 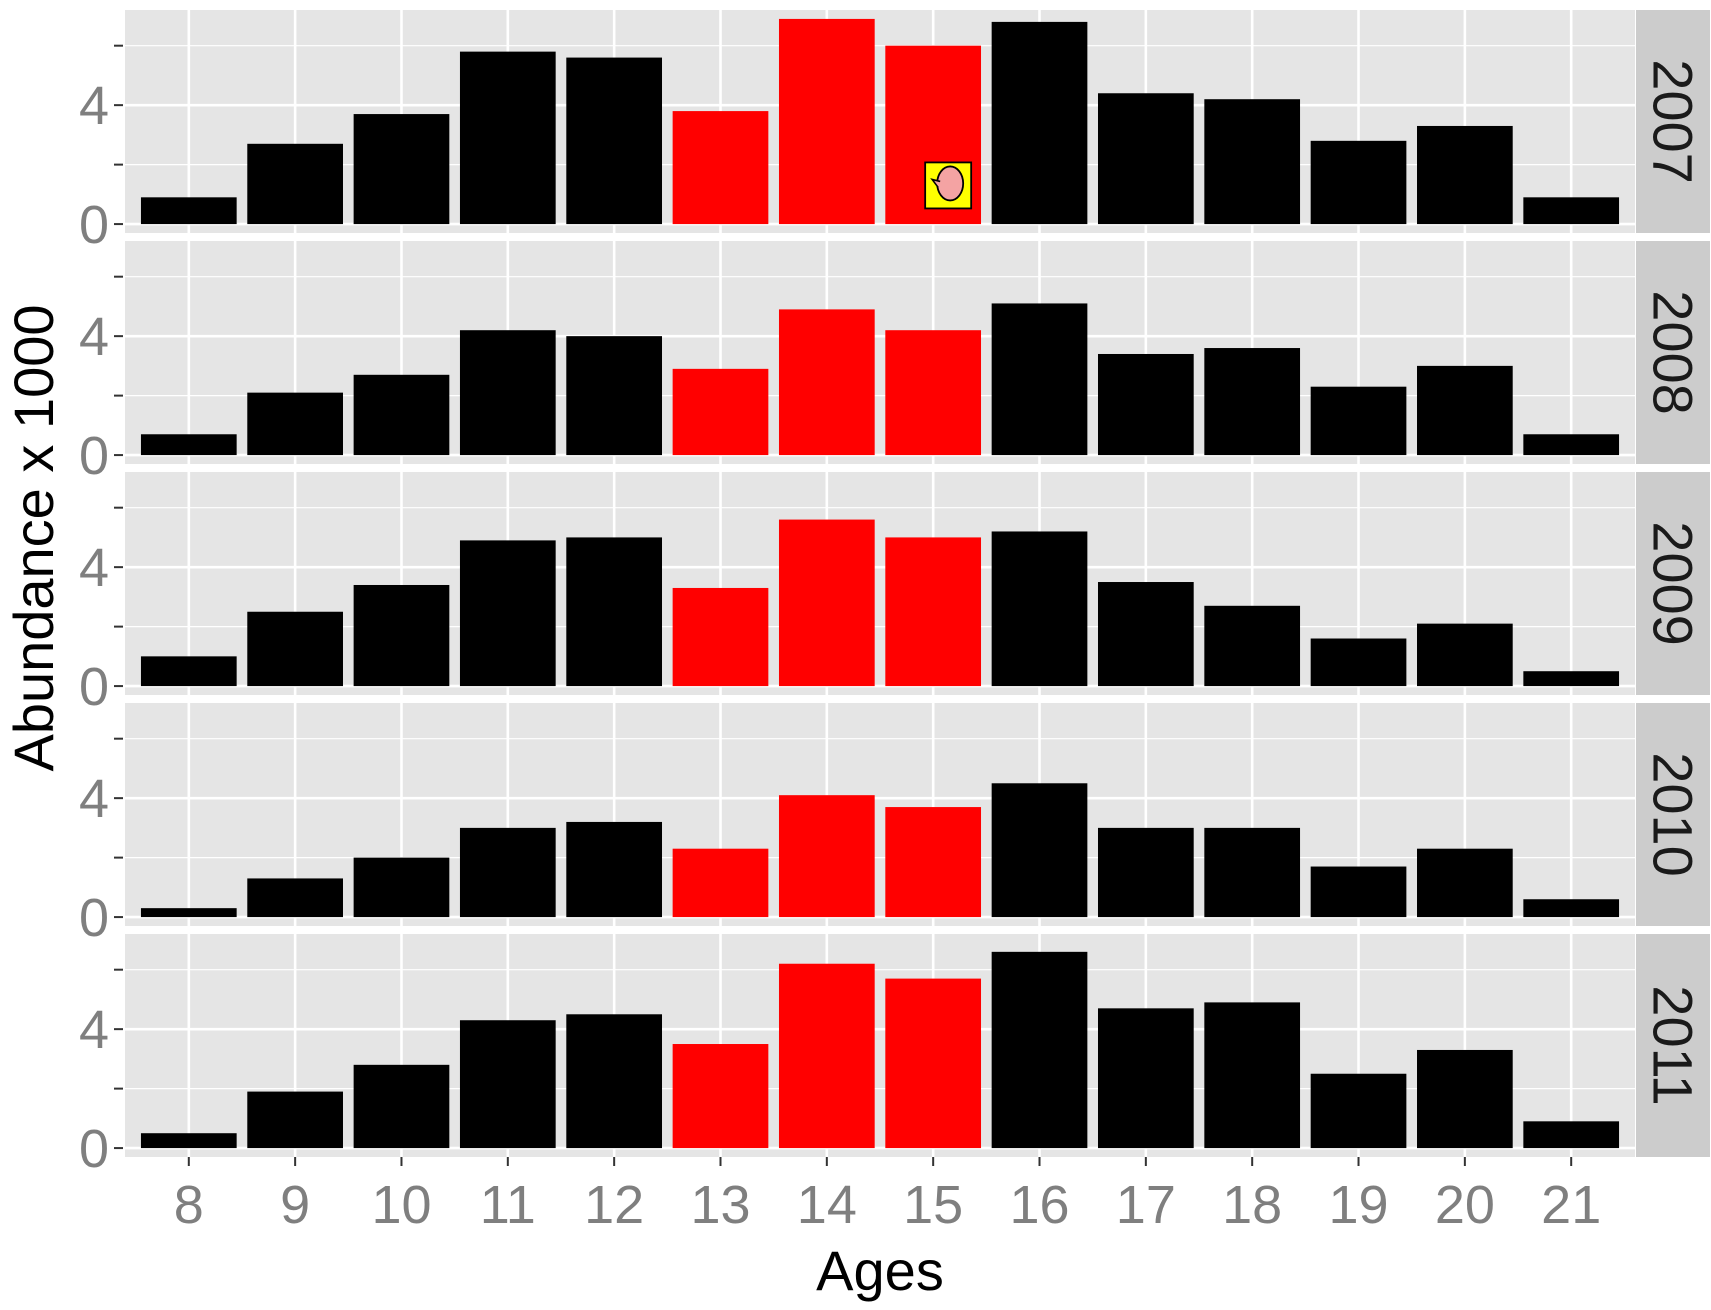 What do you see at coordinates (827, 1205) in the screenshot?
I see `x-tick-label-14: 14` at bounding box center [827, 1205].